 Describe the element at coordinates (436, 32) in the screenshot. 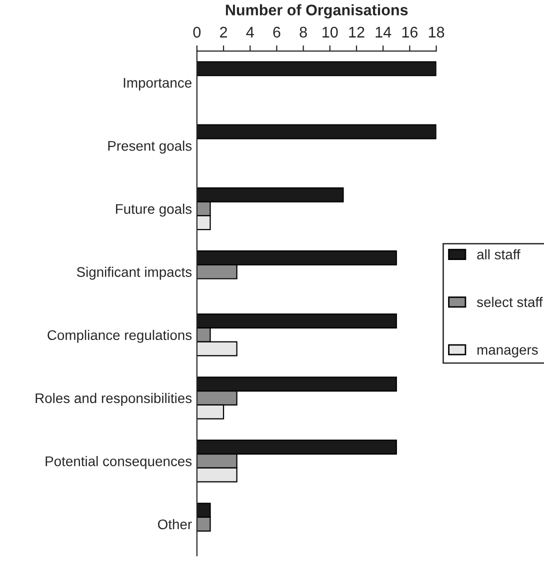

I see `x-tick-label: 18` at that location.